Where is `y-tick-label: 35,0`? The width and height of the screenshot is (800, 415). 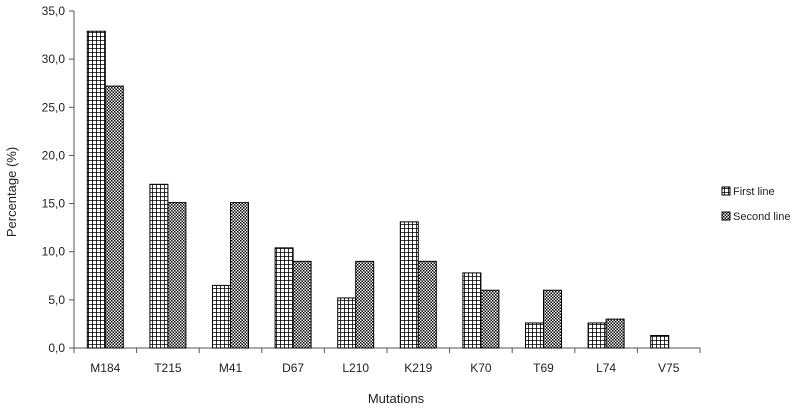 y-tick-label: 35,0 is located at coordinates (54, 11).